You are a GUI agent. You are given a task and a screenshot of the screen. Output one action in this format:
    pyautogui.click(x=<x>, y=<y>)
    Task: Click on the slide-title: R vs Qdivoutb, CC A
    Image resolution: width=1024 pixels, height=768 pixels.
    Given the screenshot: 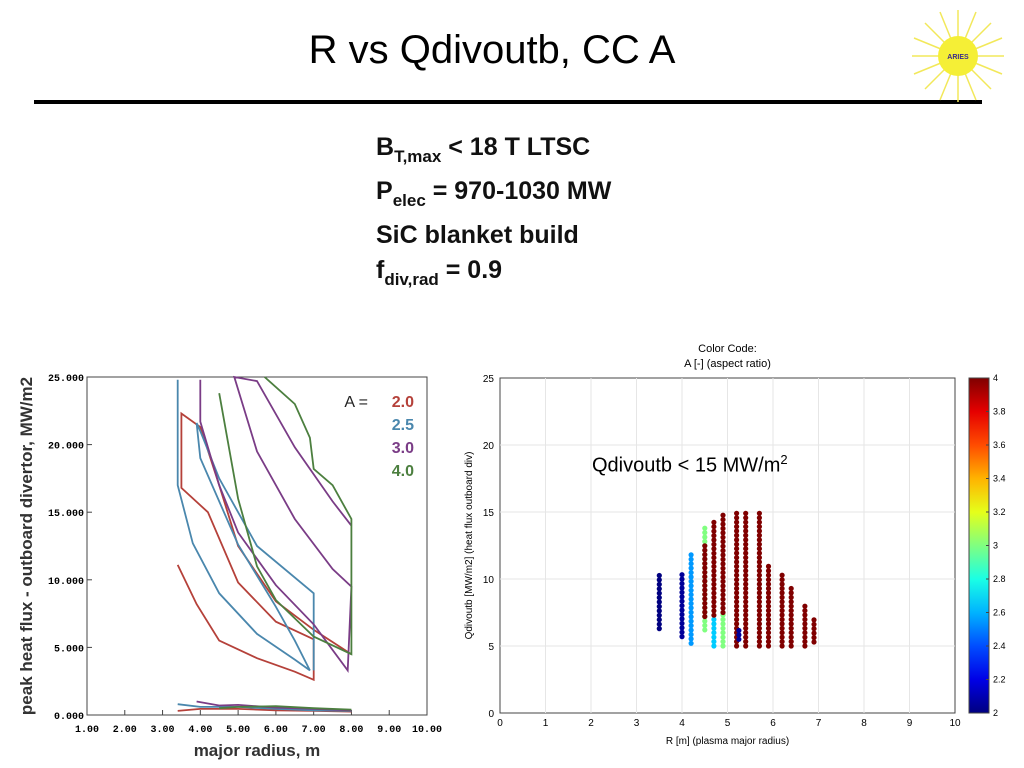 What is the action you would take?
    pyautogui.click(x=492, y=50)
    